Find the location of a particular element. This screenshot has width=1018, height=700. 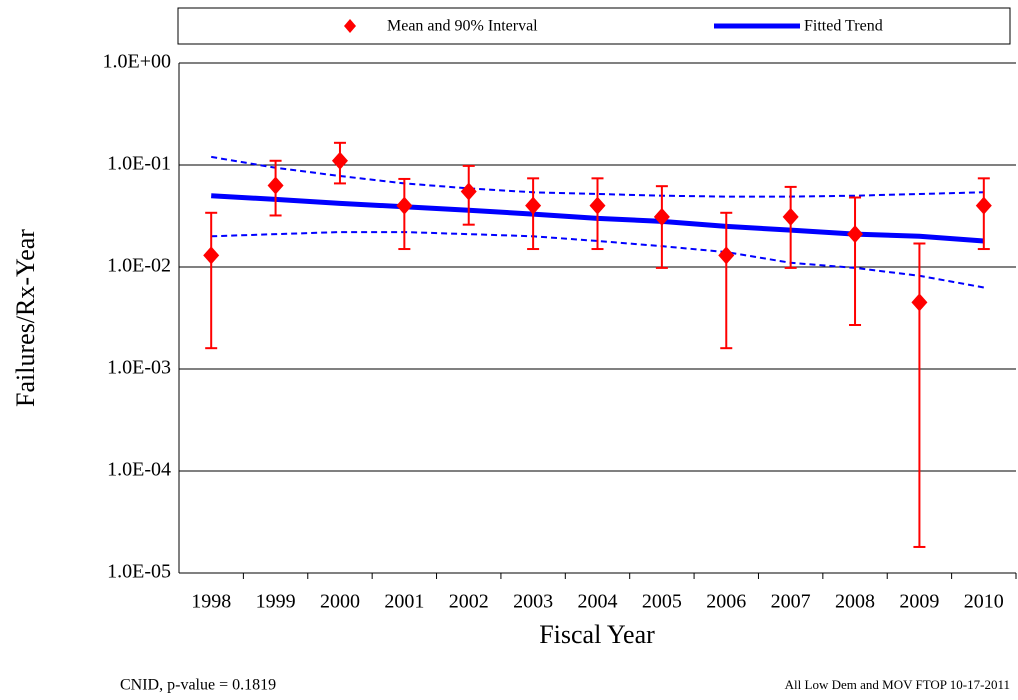

x-tick-label: 2002 is located at coordinates (469, 602).